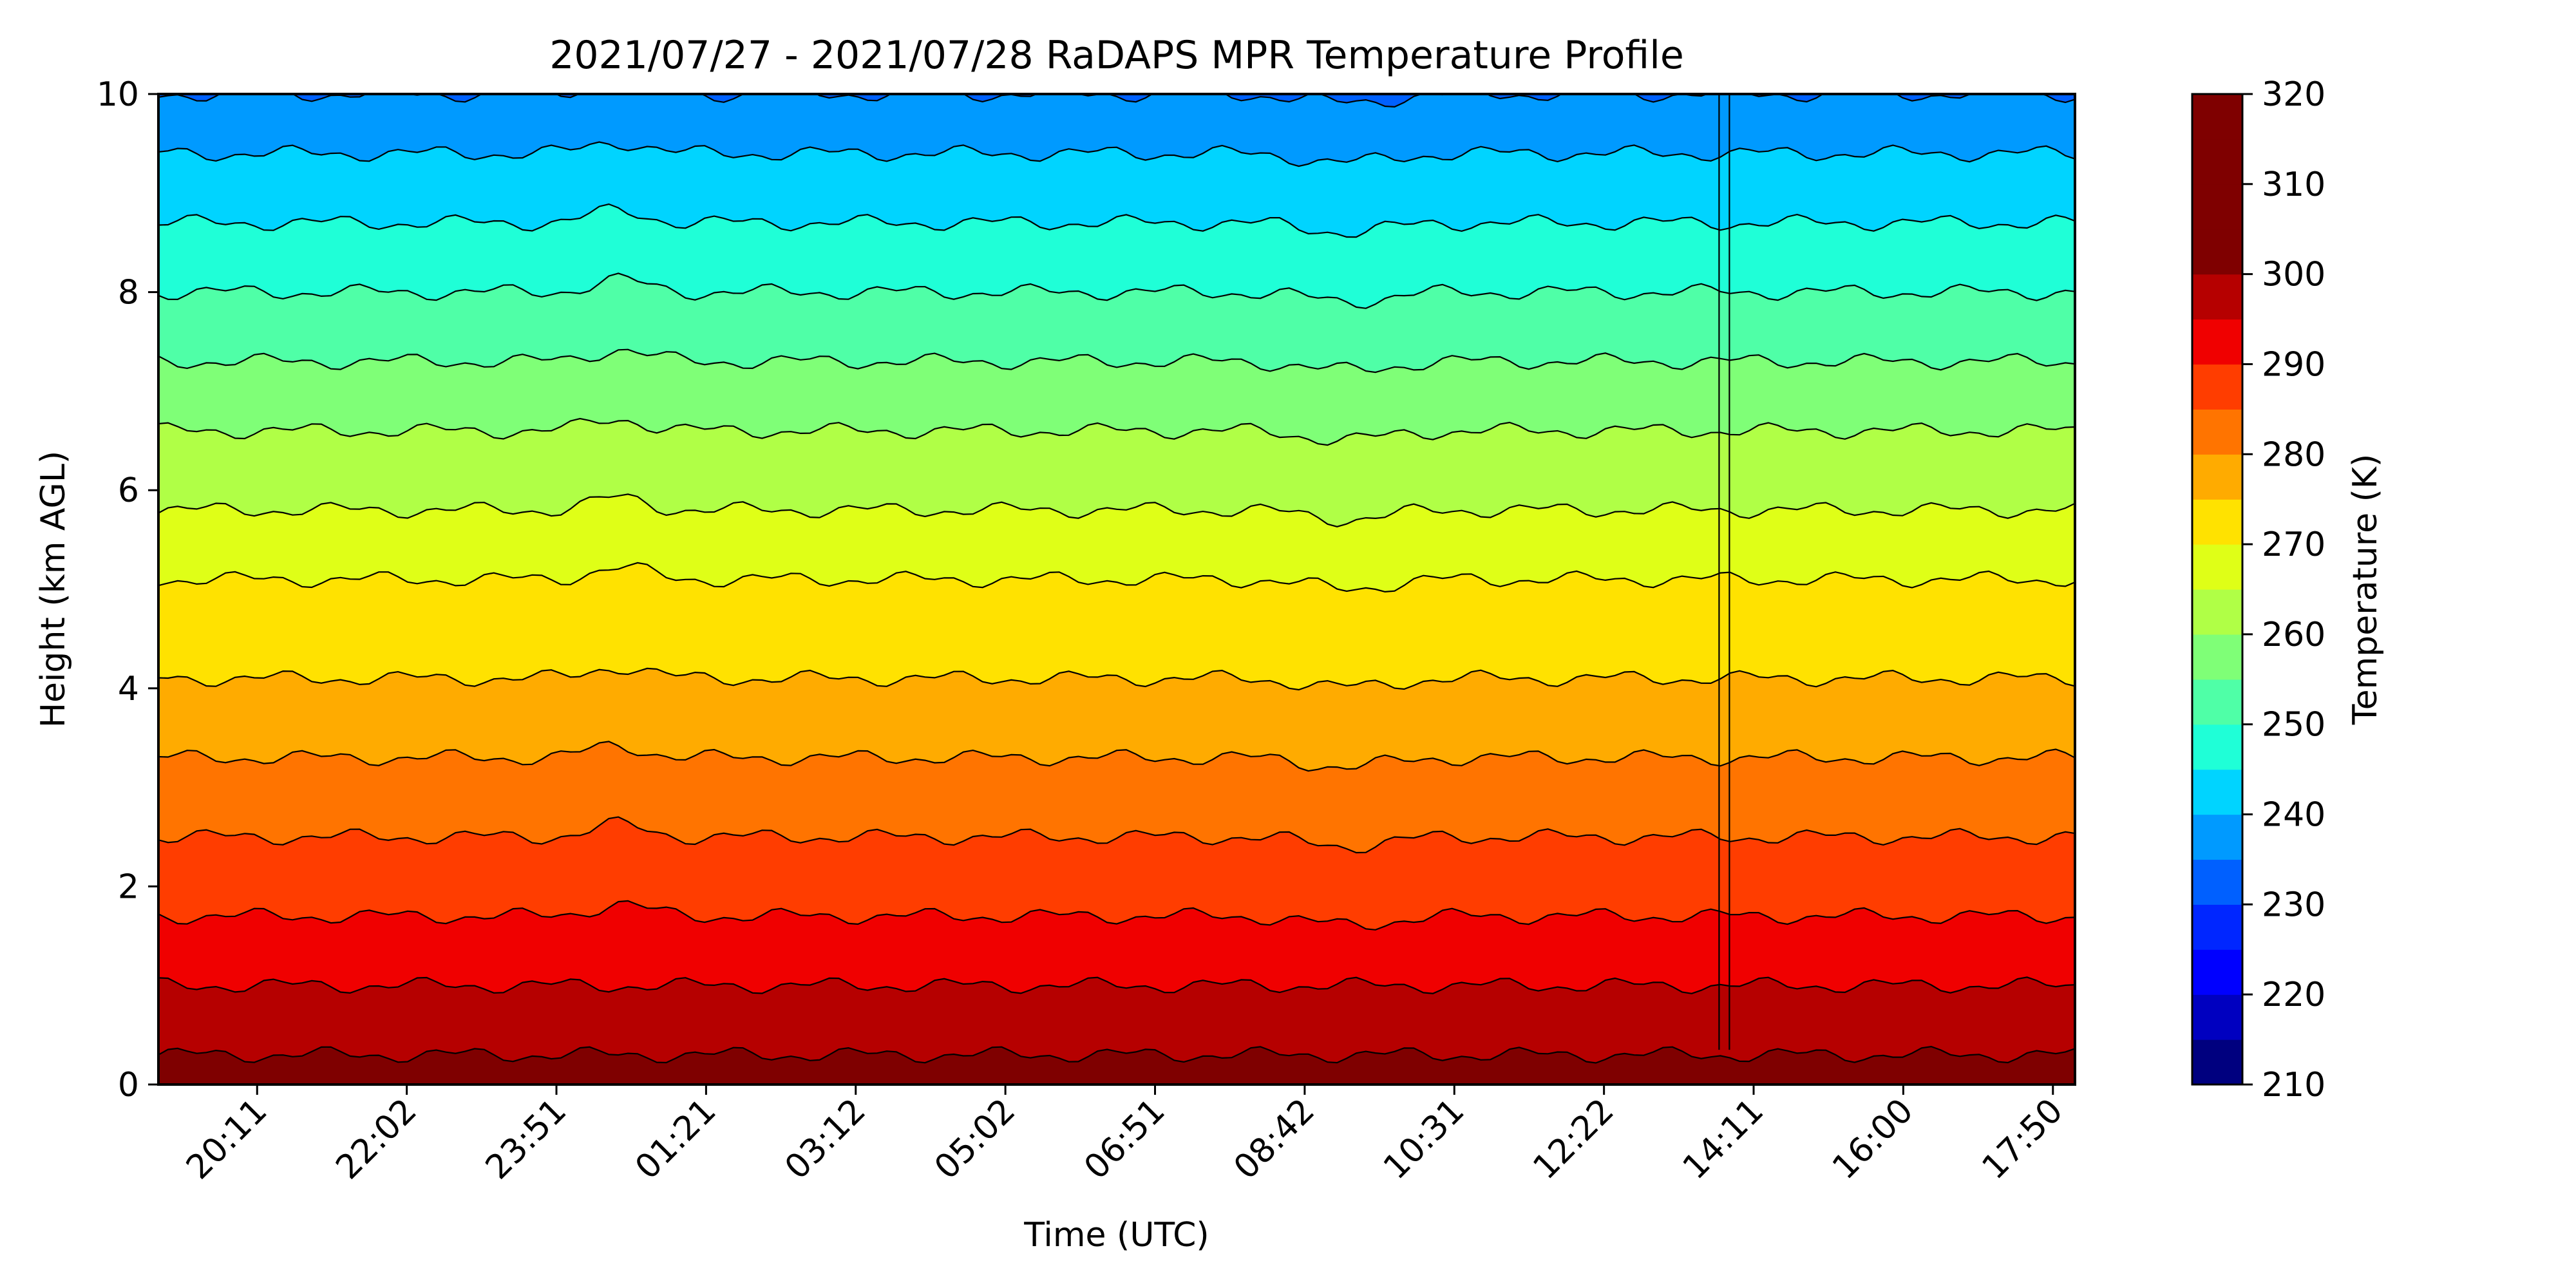  Describe the element at coordinates (2293, 905) in the screenshot. I see `colorbar-tick-label: 230` at that location.